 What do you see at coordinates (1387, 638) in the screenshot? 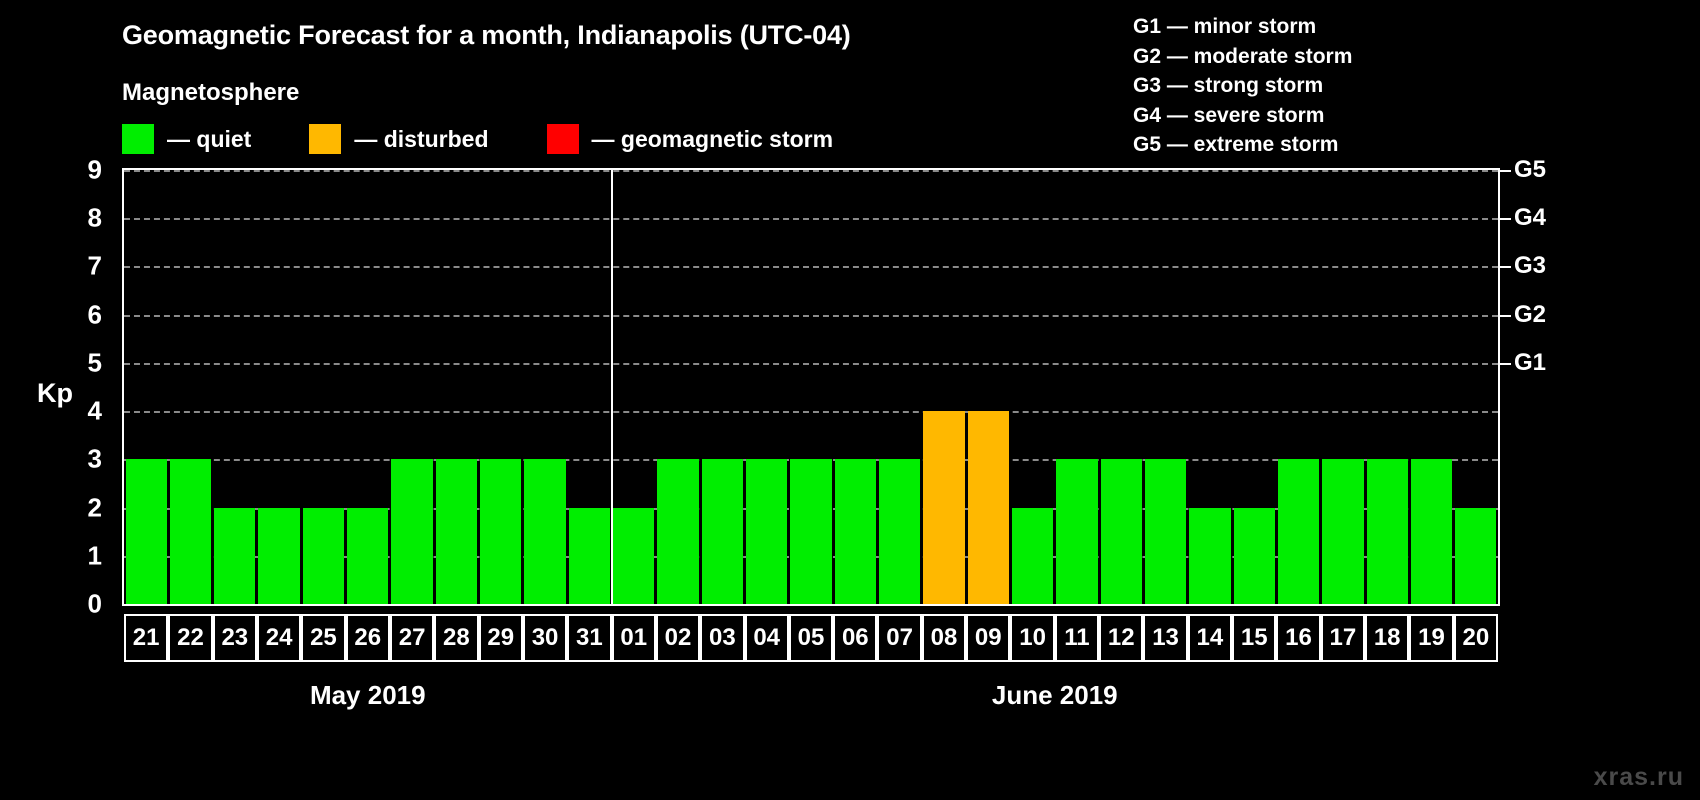
I see `date-cell-18: 18` at bounding box center [1387, 638].